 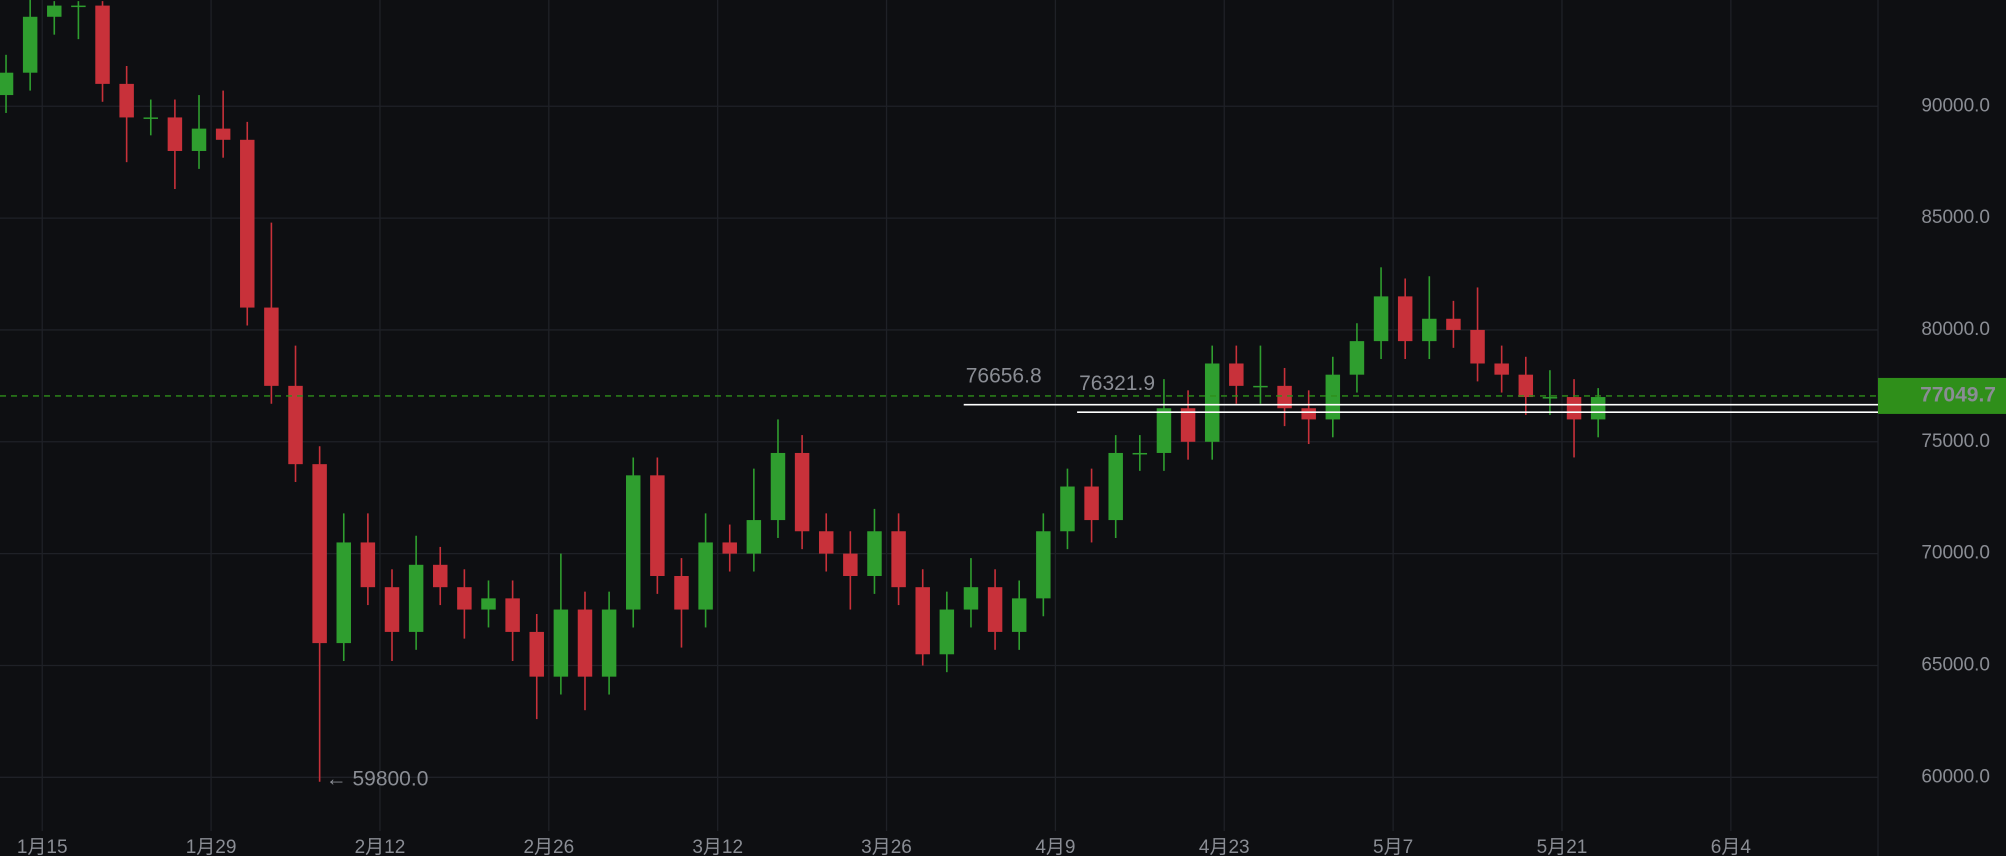 What do you see at coordinates (1004, 375) in the screenshot?
I see `level-label: 76656.8` at bounding box center [1004, 375].